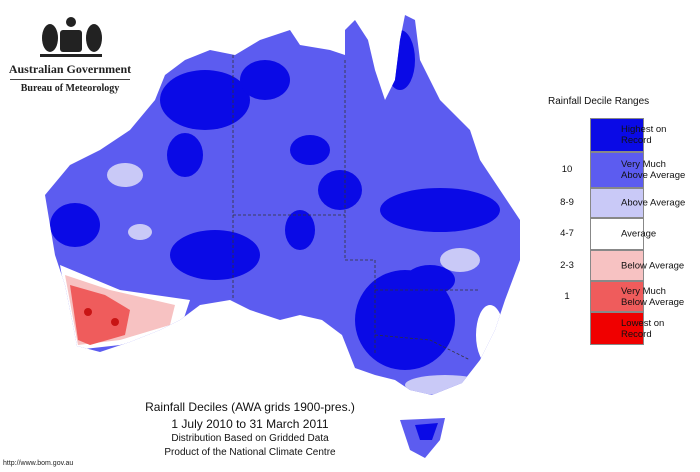 The width and height of the screenshot is (700, 472). Describe the element at coordinates (71, 37) in the screenshot. I see `coat-of-arms` at that location.